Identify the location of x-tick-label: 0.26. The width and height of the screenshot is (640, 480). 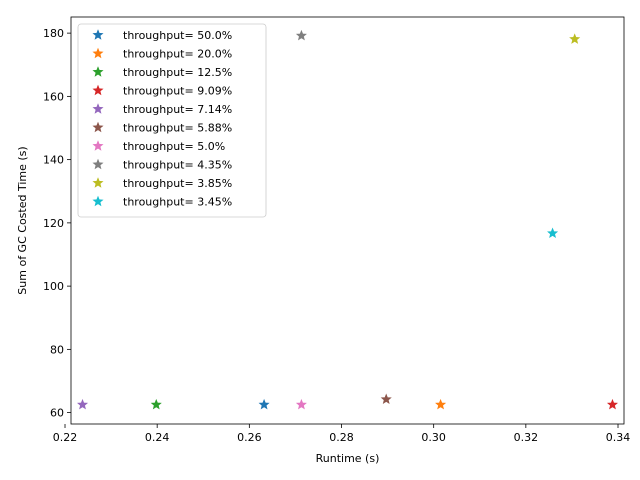
(249, 437).